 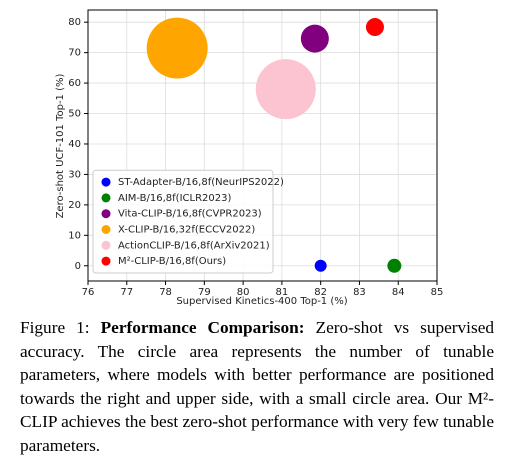 I want to click on y-tick-label: 70, so click(x=74, y=53).